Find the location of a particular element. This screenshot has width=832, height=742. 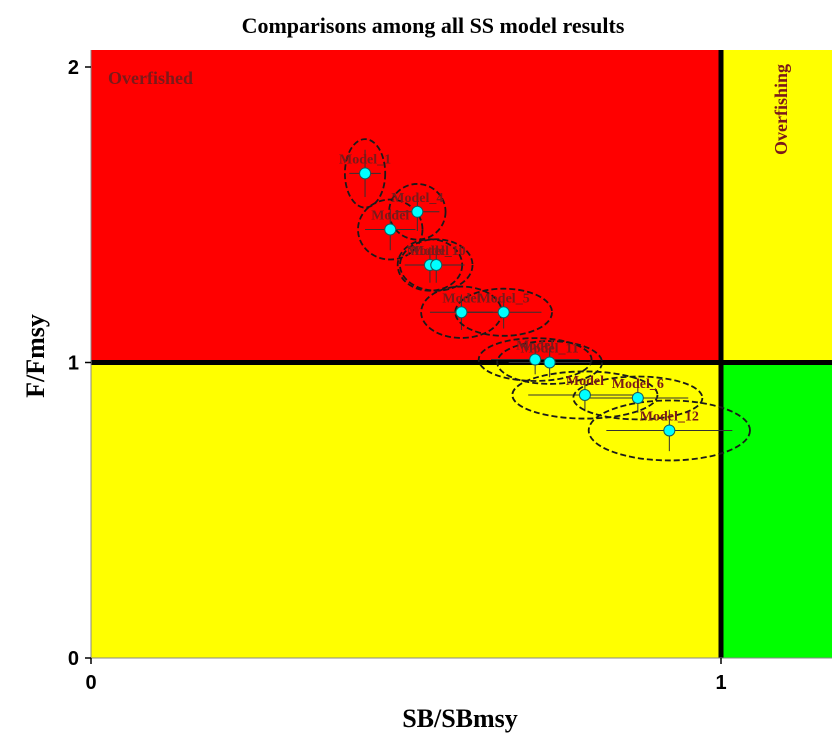

y-axis-label: F/Fmsy is located at coordinates (35, 356).